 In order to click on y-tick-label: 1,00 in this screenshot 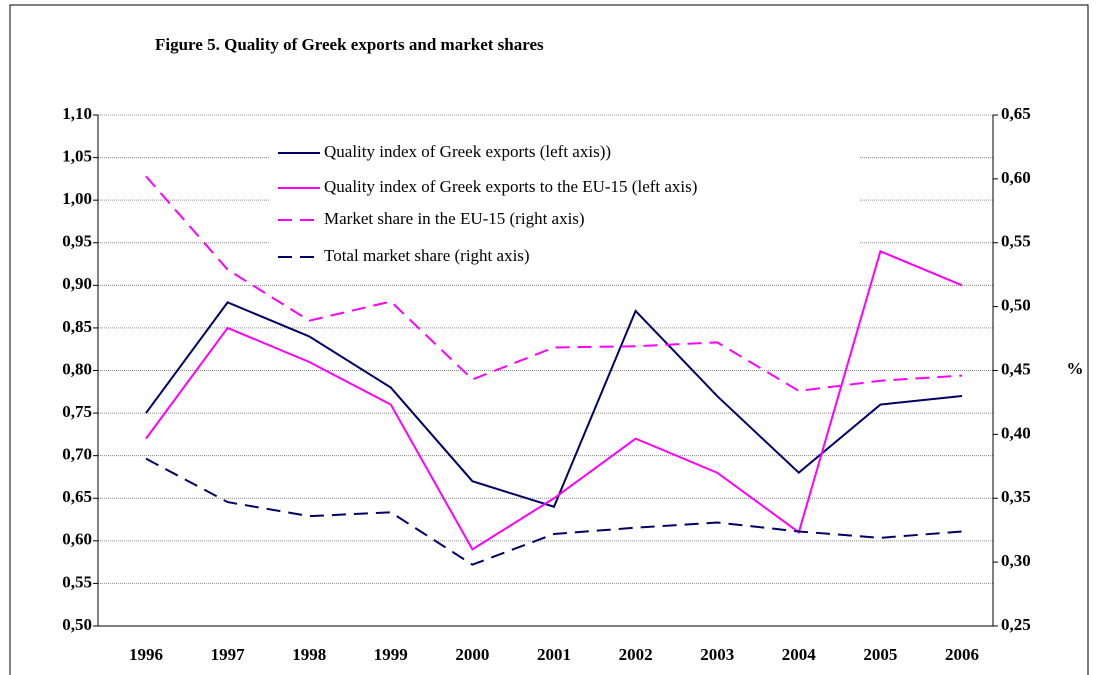, I will do `click(77, 198)`.